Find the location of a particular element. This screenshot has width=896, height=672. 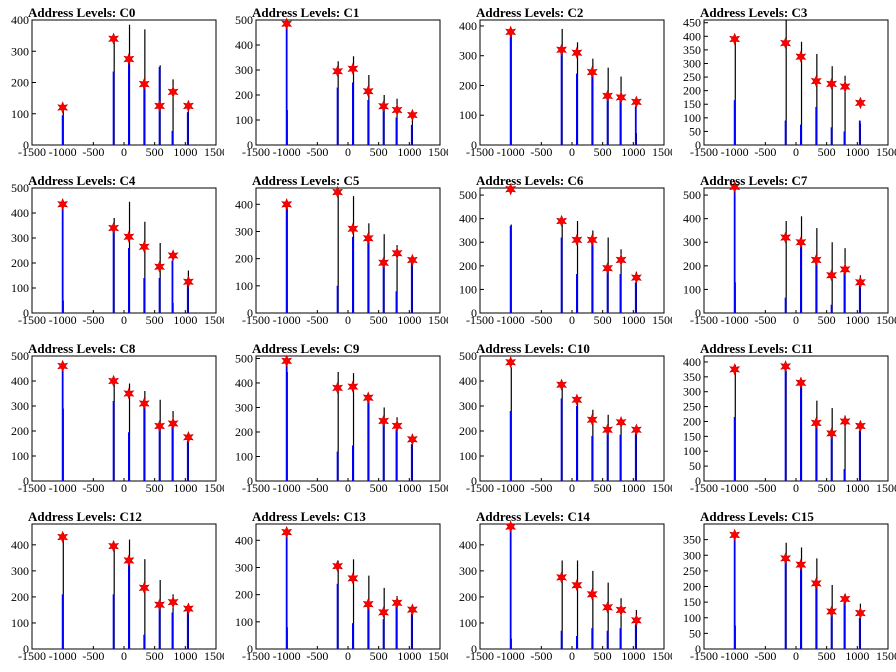

x-tick-label: 1000 is located at coordinates (185, 488).